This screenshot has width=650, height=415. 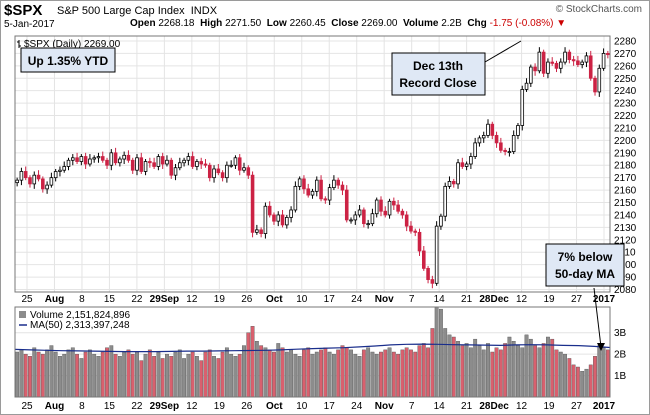 I want to click on volume-value: 2.2B, so click(x=451, y=23).